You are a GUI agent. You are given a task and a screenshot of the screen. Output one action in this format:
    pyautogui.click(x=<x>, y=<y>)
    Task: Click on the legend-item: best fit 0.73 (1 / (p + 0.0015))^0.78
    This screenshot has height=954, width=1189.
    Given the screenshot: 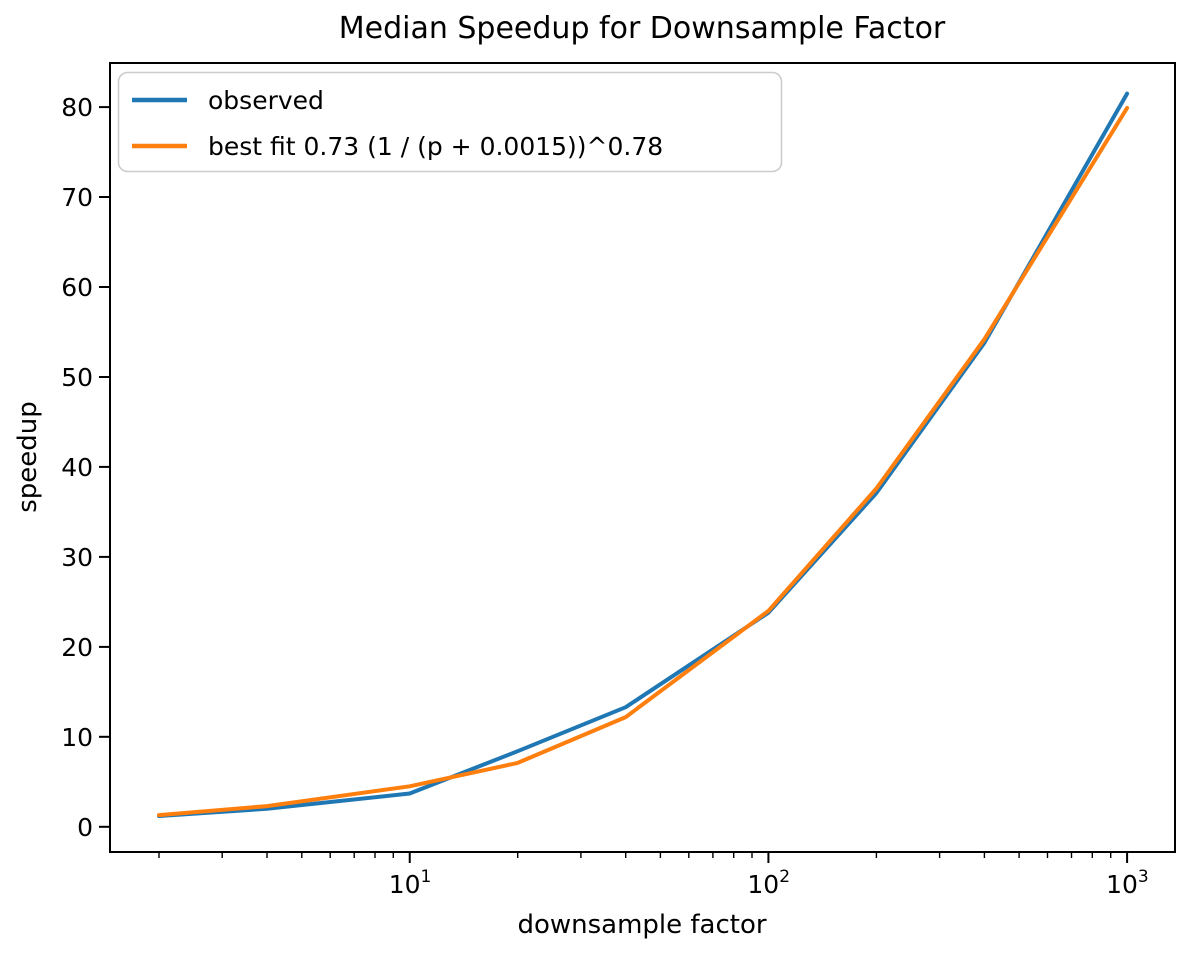 What is the action you would take?
    pyautogui.click(x=397, y=146)
    